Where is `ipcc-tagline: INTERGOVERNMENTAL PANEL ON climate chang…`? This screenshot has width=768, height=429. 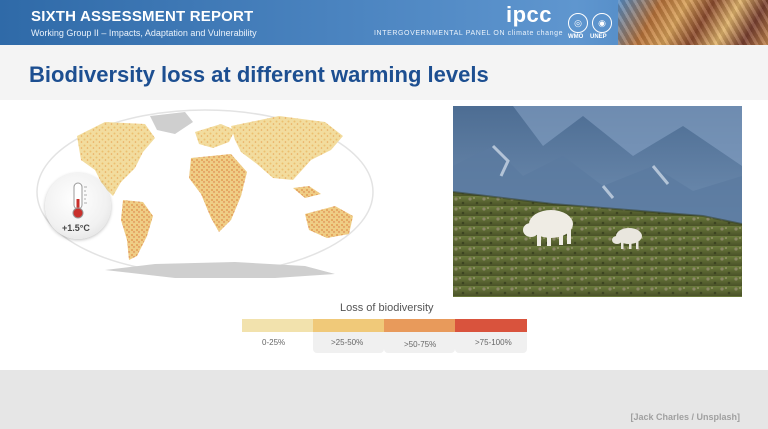 ipcc-tagline: INTERGOVERNMENTAL PANEL ON climate chang… is located at coordinates (469, 33).